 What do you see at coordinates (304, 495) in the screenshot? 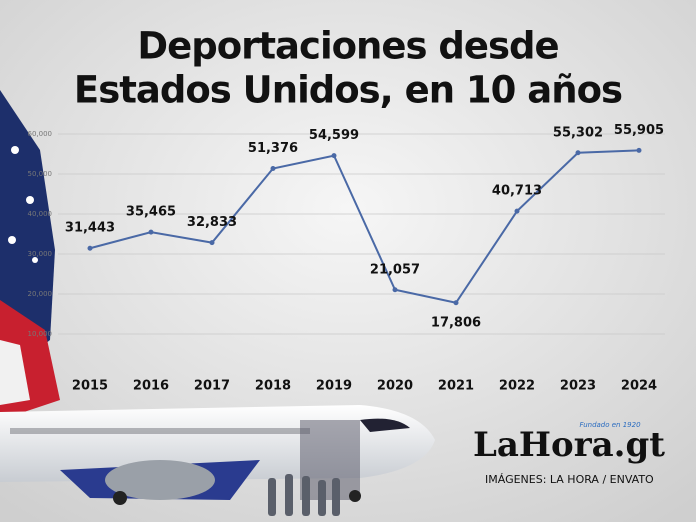
I see `passengers` at bounding box center [304, 495].